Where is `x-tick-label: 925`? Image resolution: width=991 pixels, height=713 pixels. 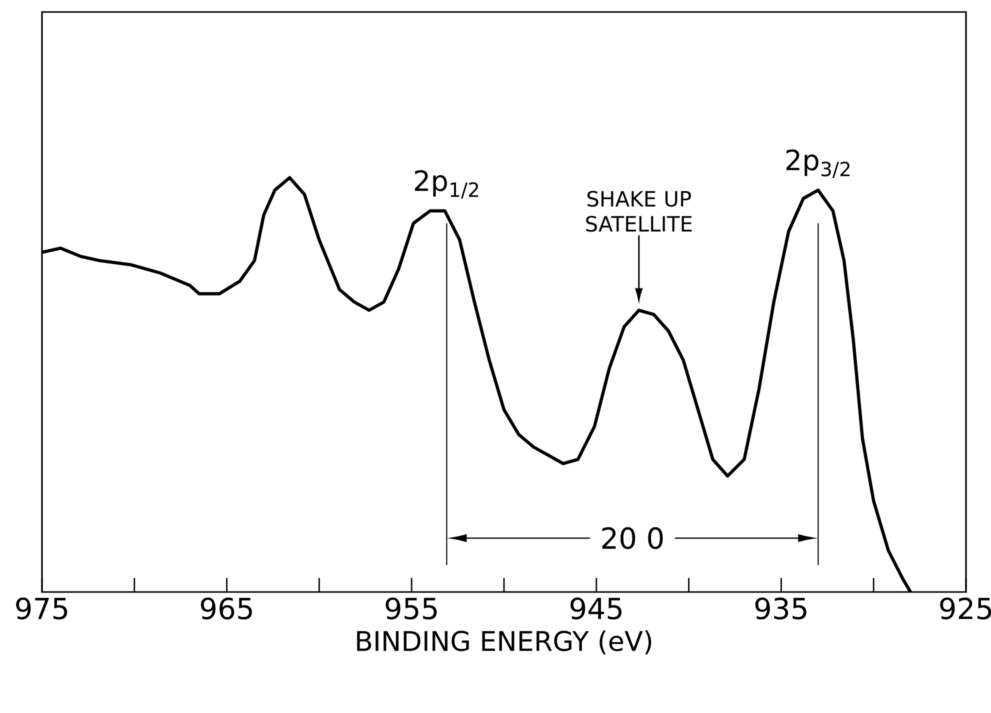
x-tick-label: 925 is located at coordinates (965, 609).